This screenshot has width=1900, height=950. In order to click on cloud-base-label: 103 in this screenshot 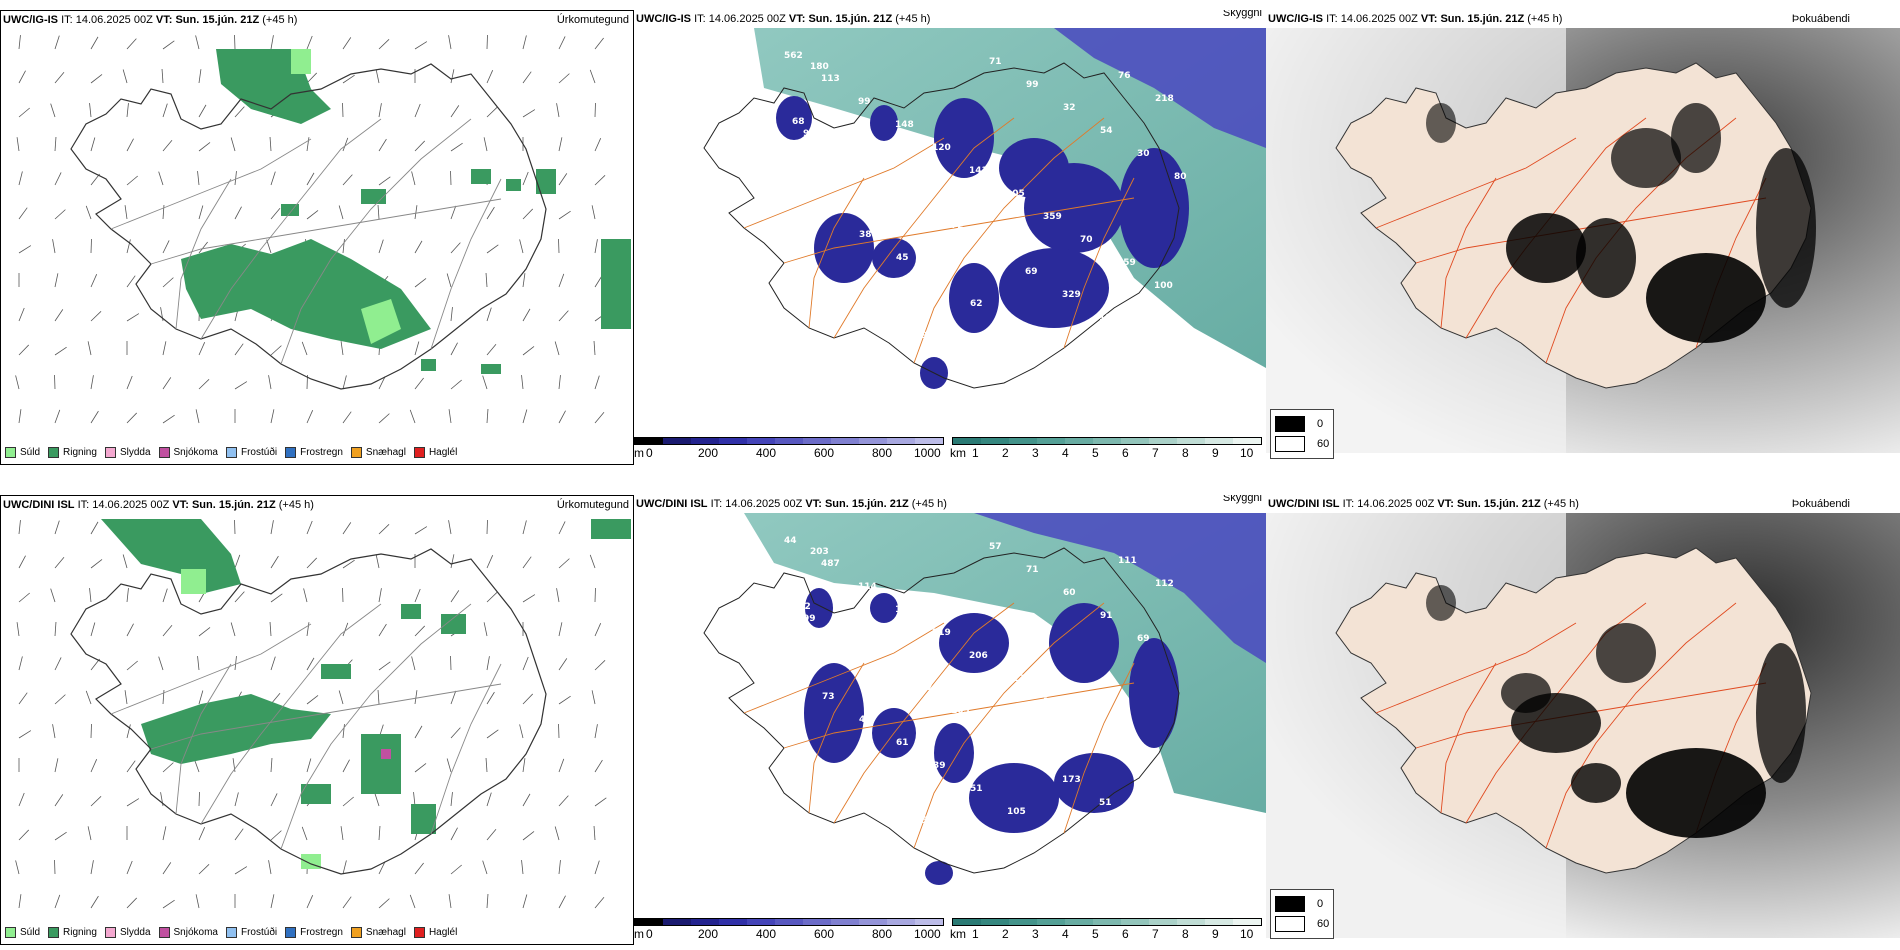, I will do `click(960, 711)`.